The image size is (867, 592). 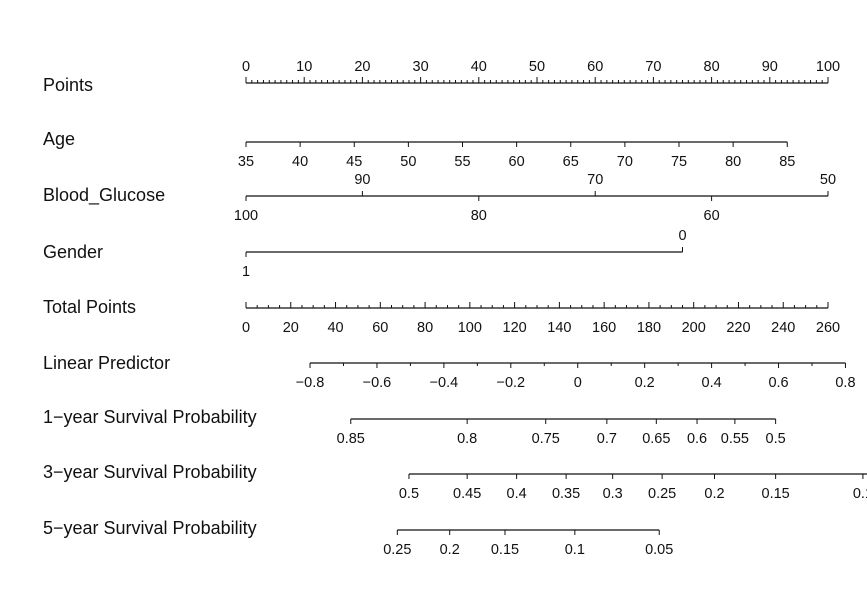 What do you see at coordinates (613, 494) in the screenshot?
I see `tick-label-3-year-survival-probability-4: 0.3` at bounding box center [613, 494].